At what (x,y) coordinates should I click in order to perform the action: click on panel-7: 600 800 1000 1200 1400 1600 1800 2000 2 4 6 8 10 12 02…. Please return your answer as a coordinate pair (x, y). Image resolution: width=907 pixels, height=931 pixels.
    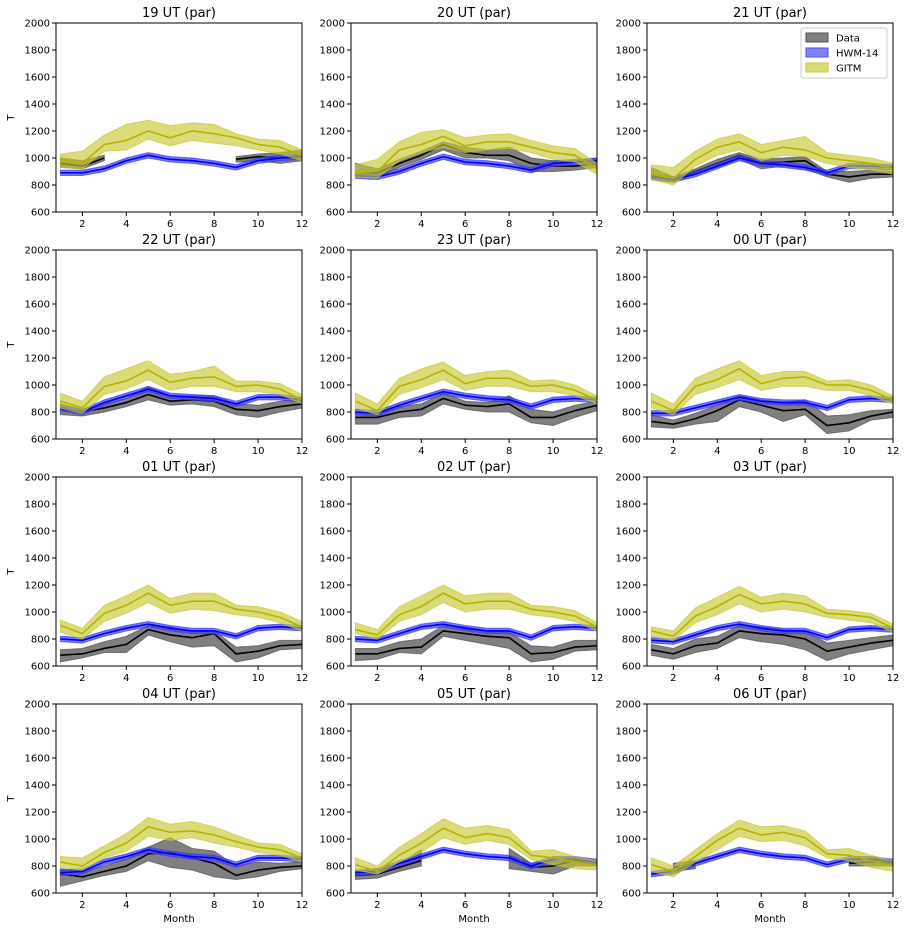
    Looking at the image, I should click on (462, 572).